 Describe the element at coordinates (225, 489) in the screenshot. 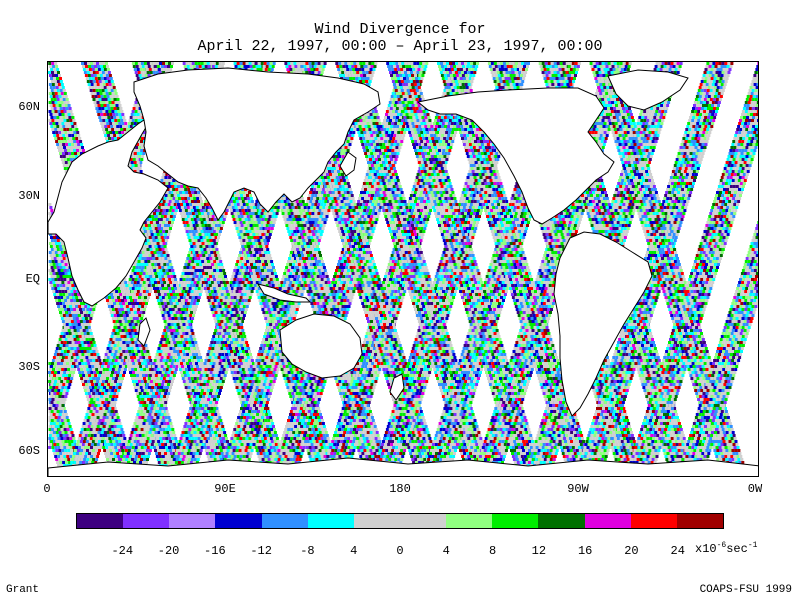

I see `lon-label-90e: 90E` at that location.